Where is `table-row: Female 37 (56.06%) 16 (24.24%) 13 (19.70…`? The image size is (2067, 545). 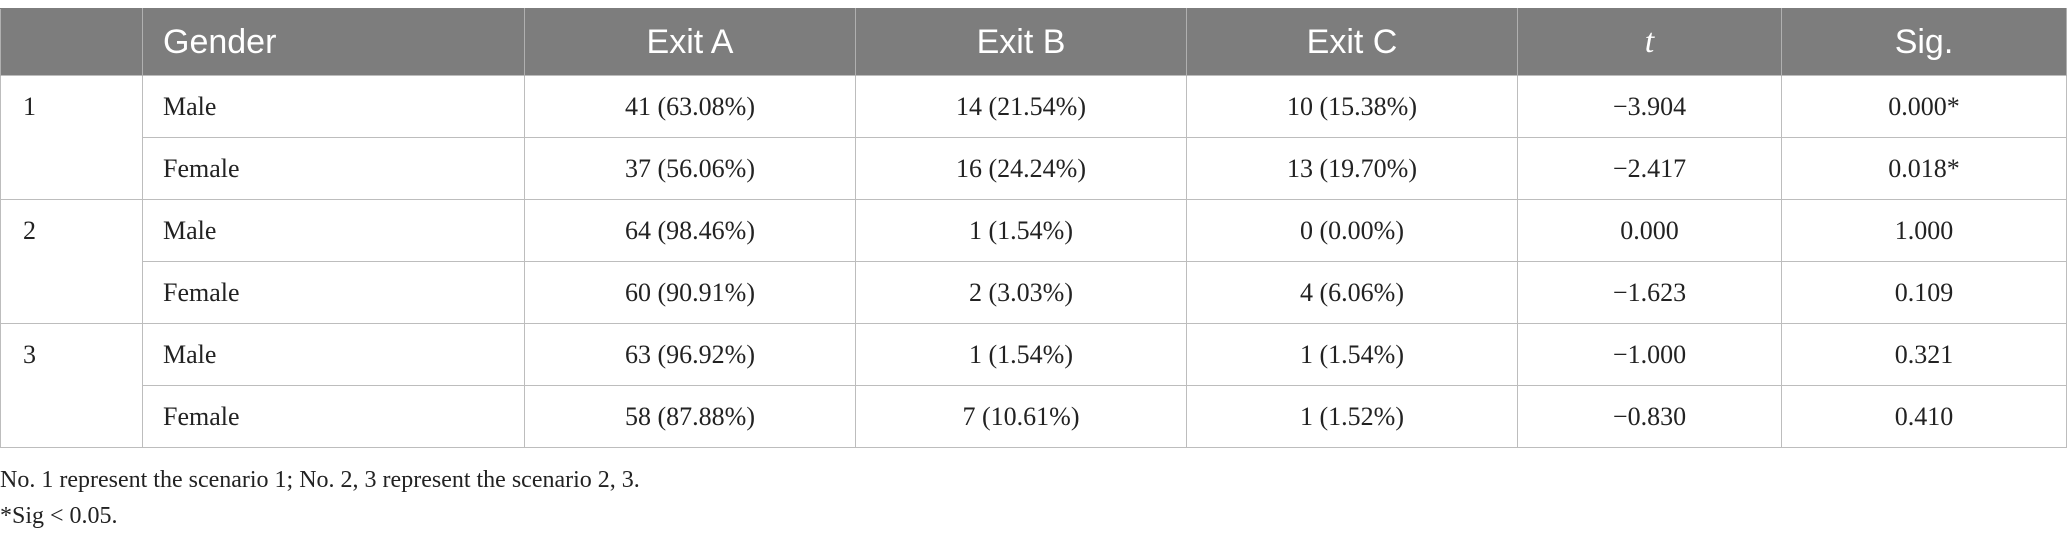
table-row: Female 37 (56.06%) 16 (24.24%) 13 (19.70… is located at coordinates (1034, 168).